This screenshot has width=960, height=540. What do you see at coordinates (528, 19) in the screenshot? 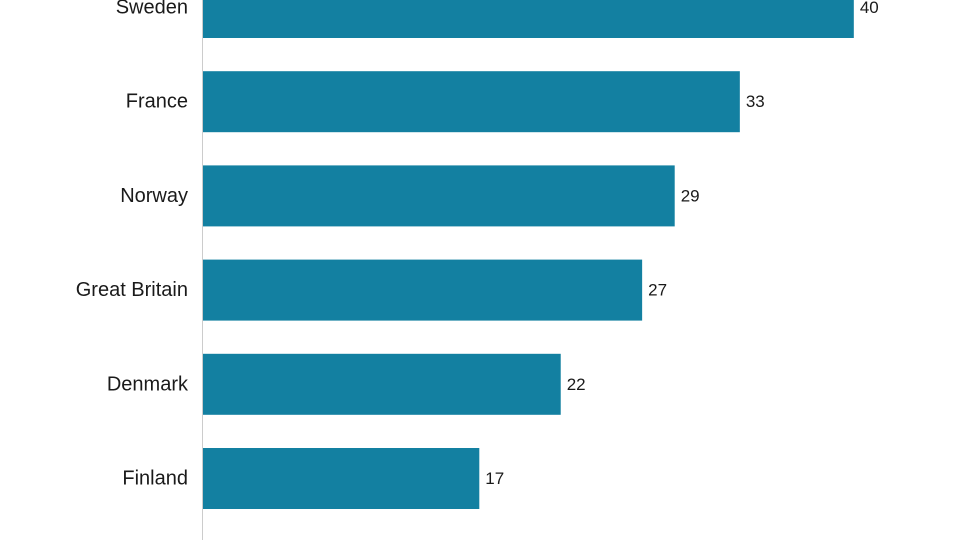
I see `bar-sweden` at bounding box center [528, 19].